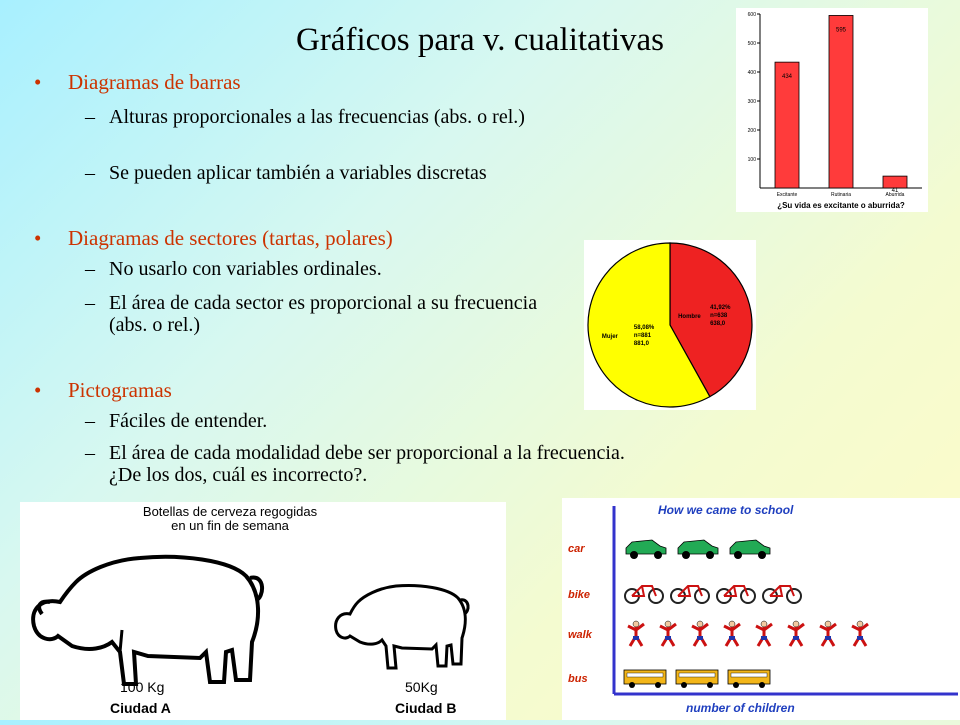  What do you see at coordinates (480, 40) in the screenshot?
I see `slide-title: Gráficos para v. cualitativas` at bounding box center [480, 40].